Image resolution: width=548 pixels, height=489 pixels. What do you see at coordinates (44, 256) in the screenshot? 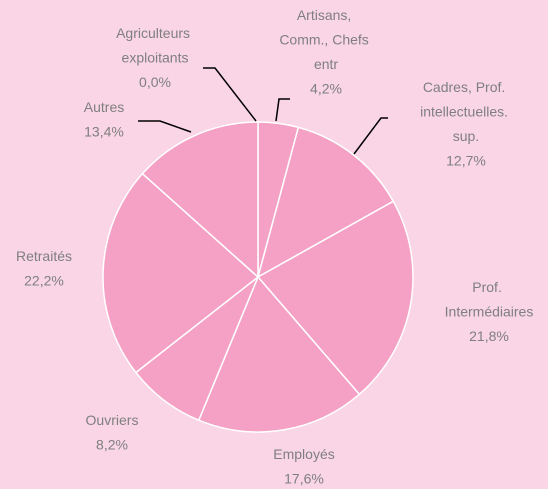
I see `category-label: Retraités` at bounding box center [44, 256].